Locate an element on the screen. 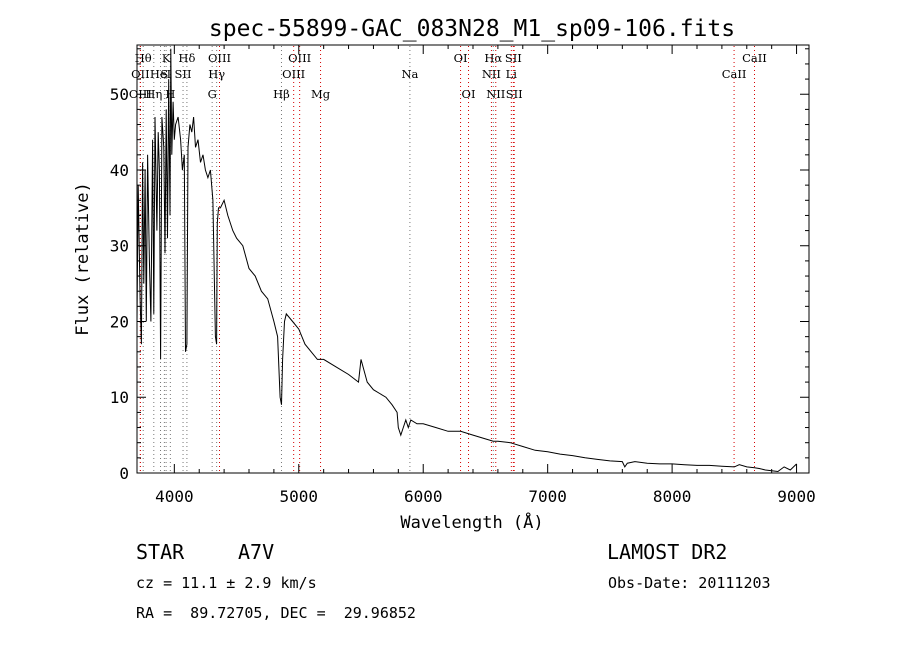  chart-title: spec-55899-GAC_083N28_M1_sp09-106.fits is located at coordinates (472, 29).